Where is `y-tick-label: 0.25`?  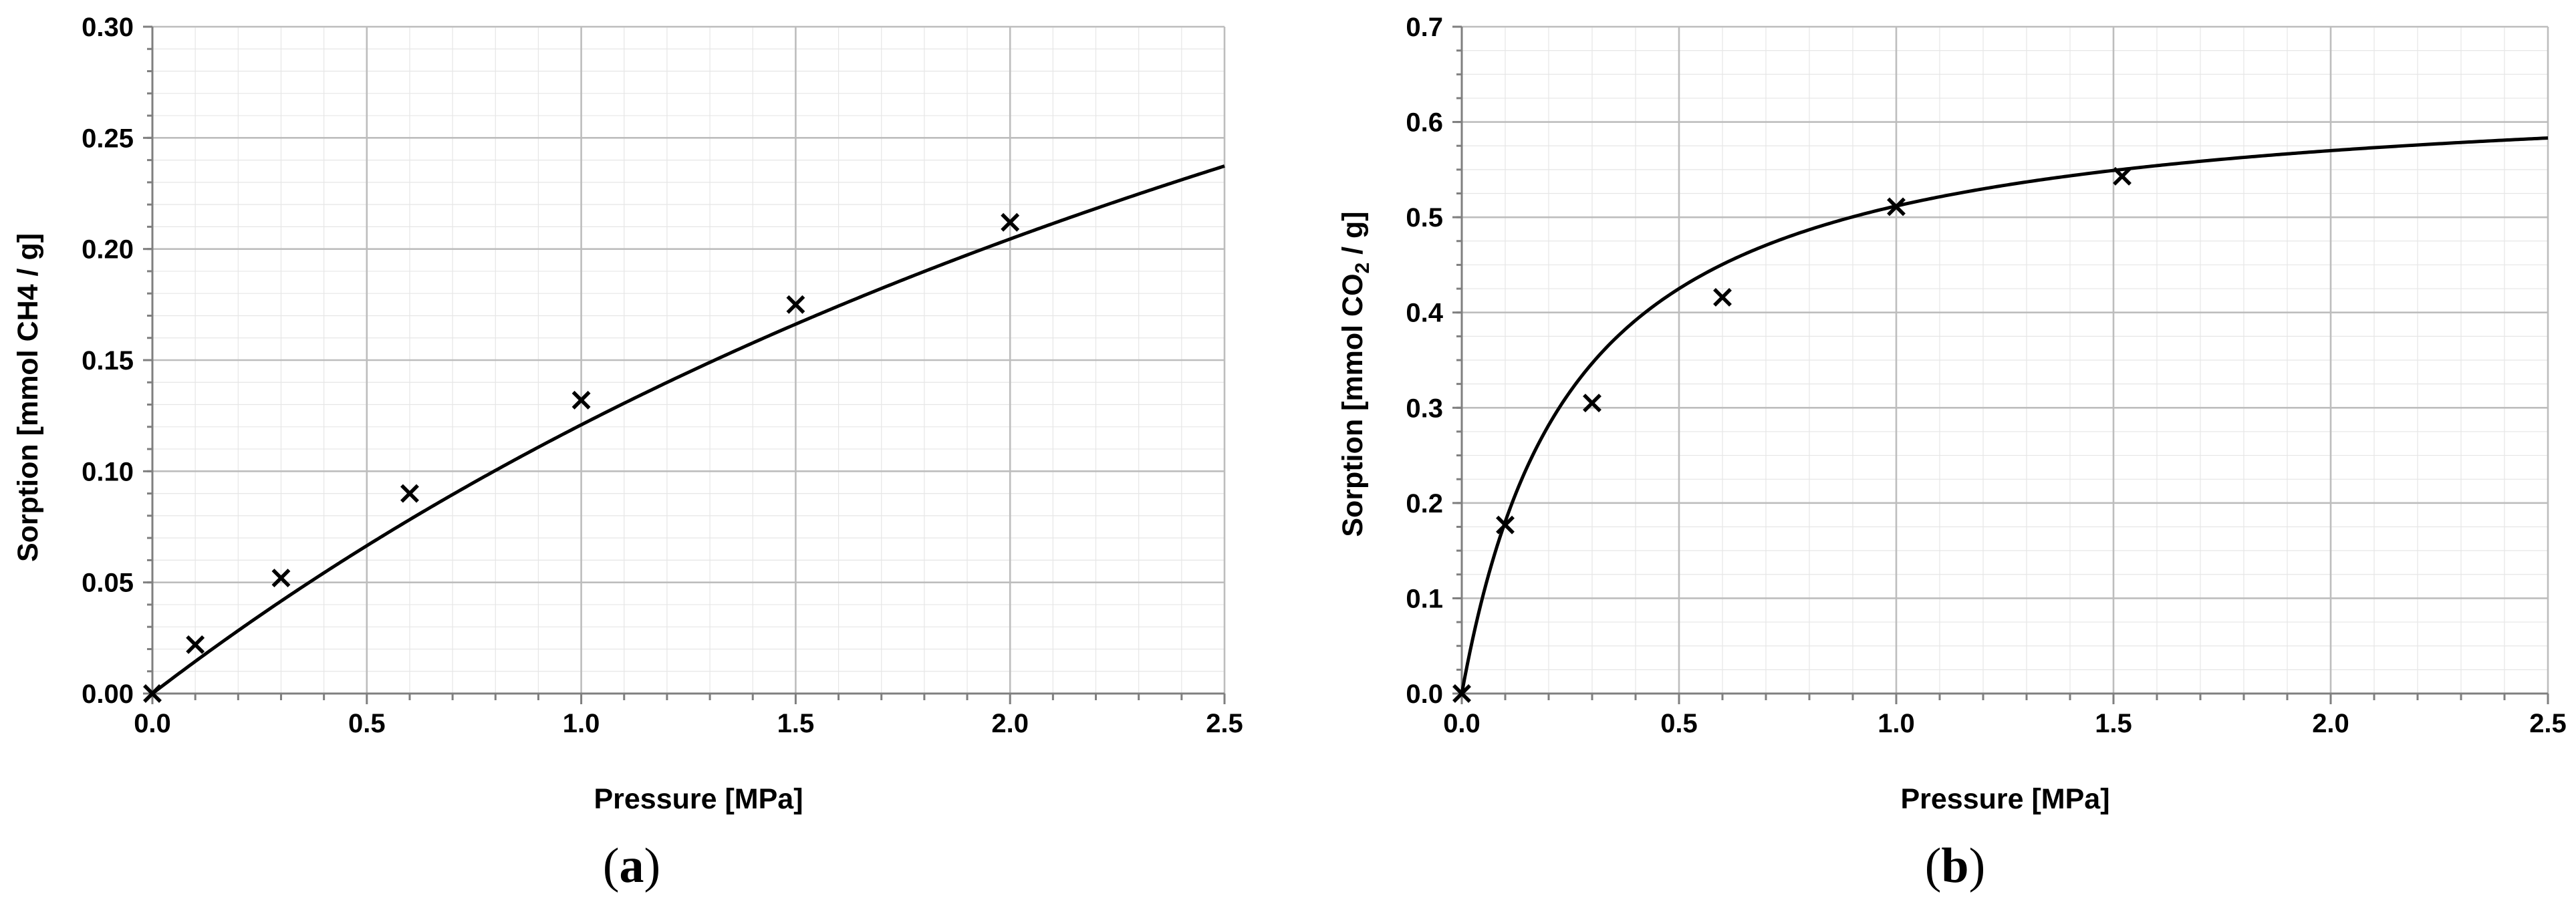
y-tick-label: 0.25 is located at coordinates (108, 138).